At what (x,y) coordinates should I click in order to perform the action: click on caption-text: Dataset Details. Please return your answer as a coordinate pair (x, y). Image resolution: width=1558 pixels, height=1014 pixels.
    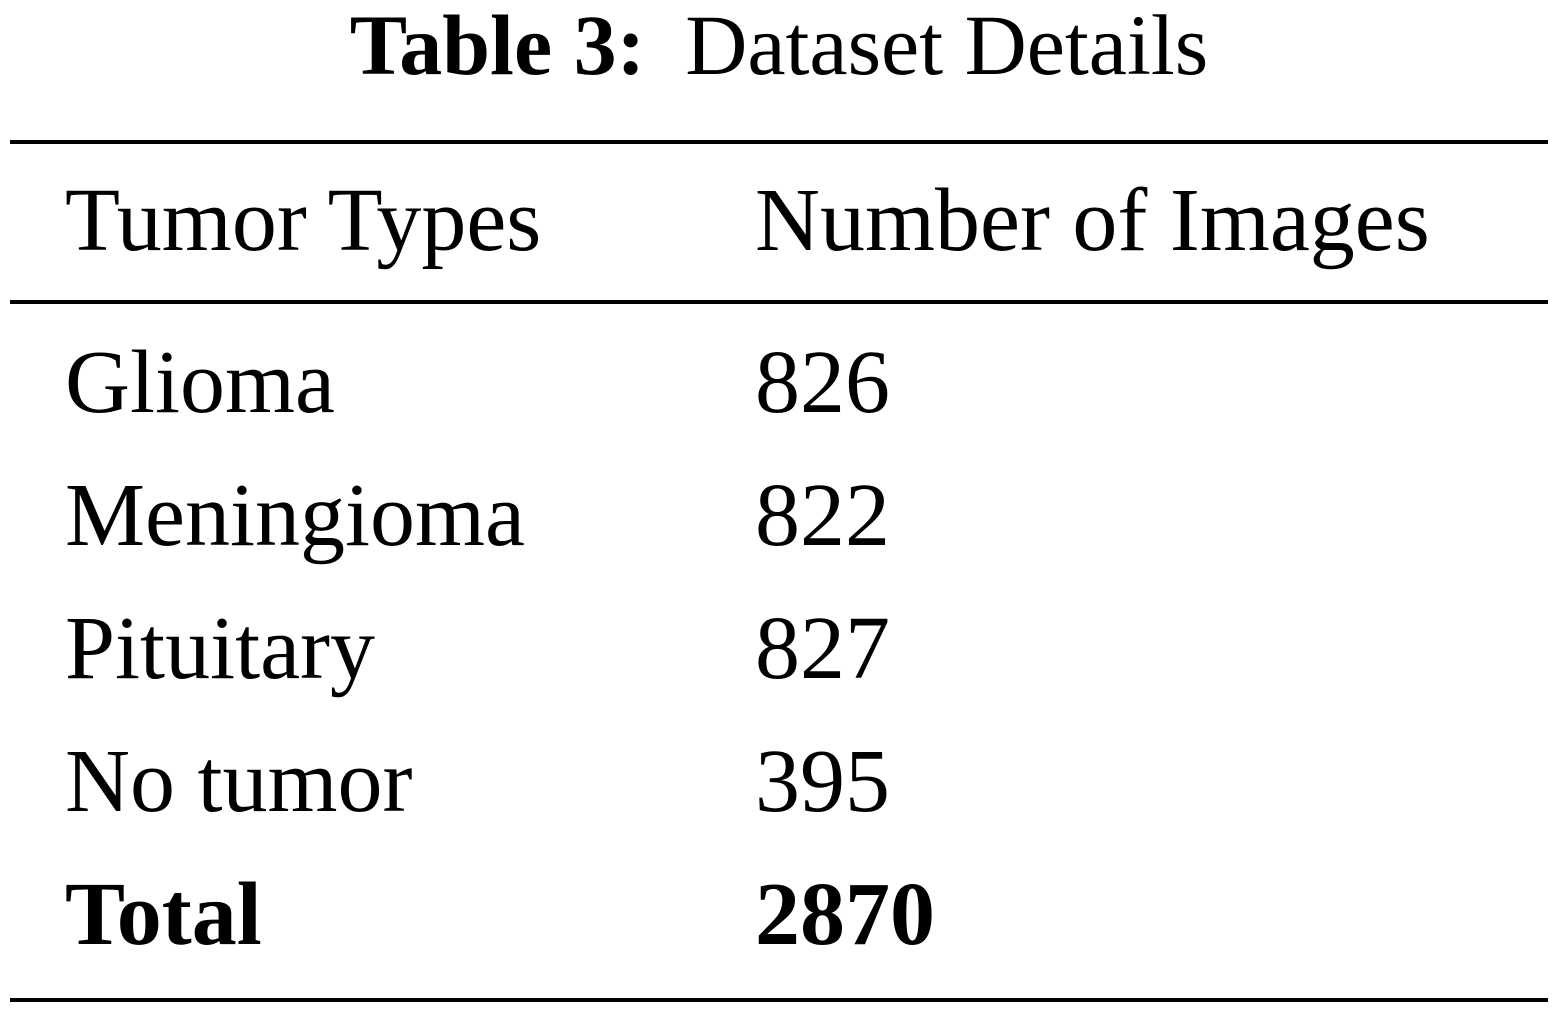
    Looking at the image, I should click on (946, 46).